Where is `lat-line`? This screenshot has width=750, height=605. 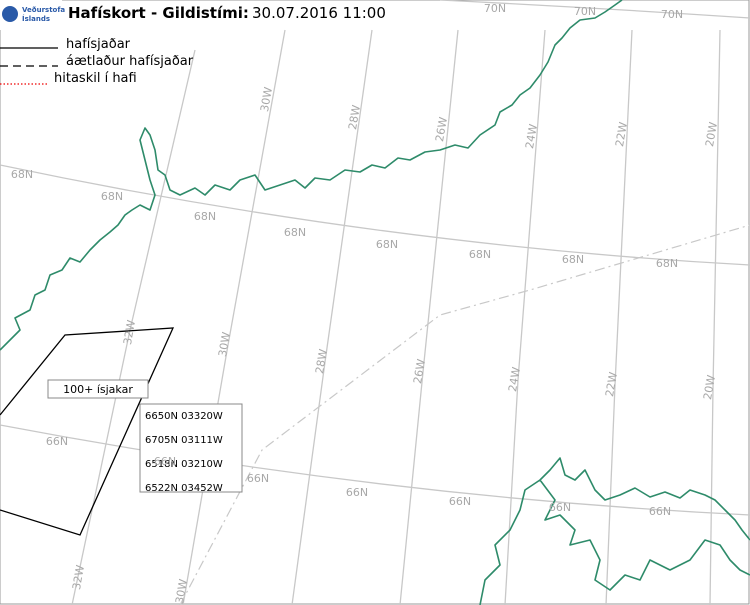
lat-line is located at coordinates (594, 9).